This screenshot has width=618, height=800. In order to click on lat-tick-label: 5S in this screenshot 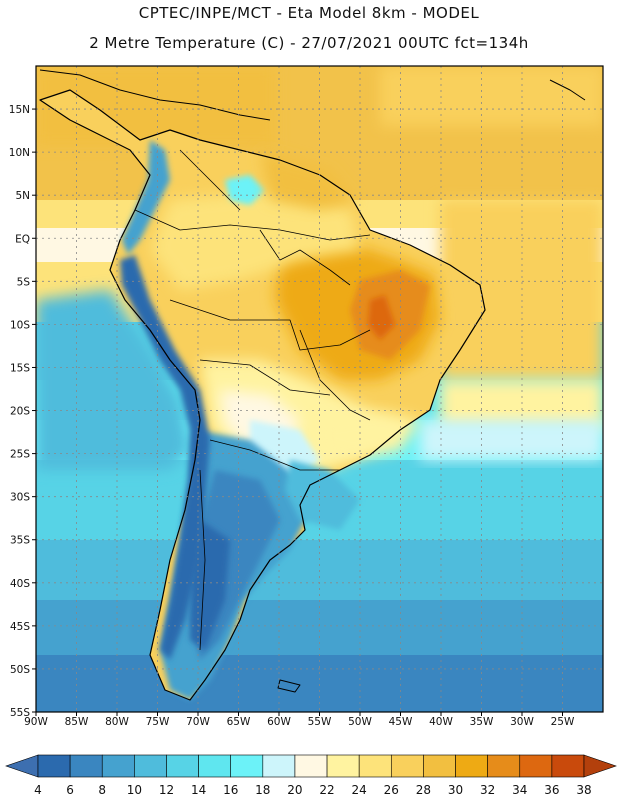, I will do `click(24, 282)`.